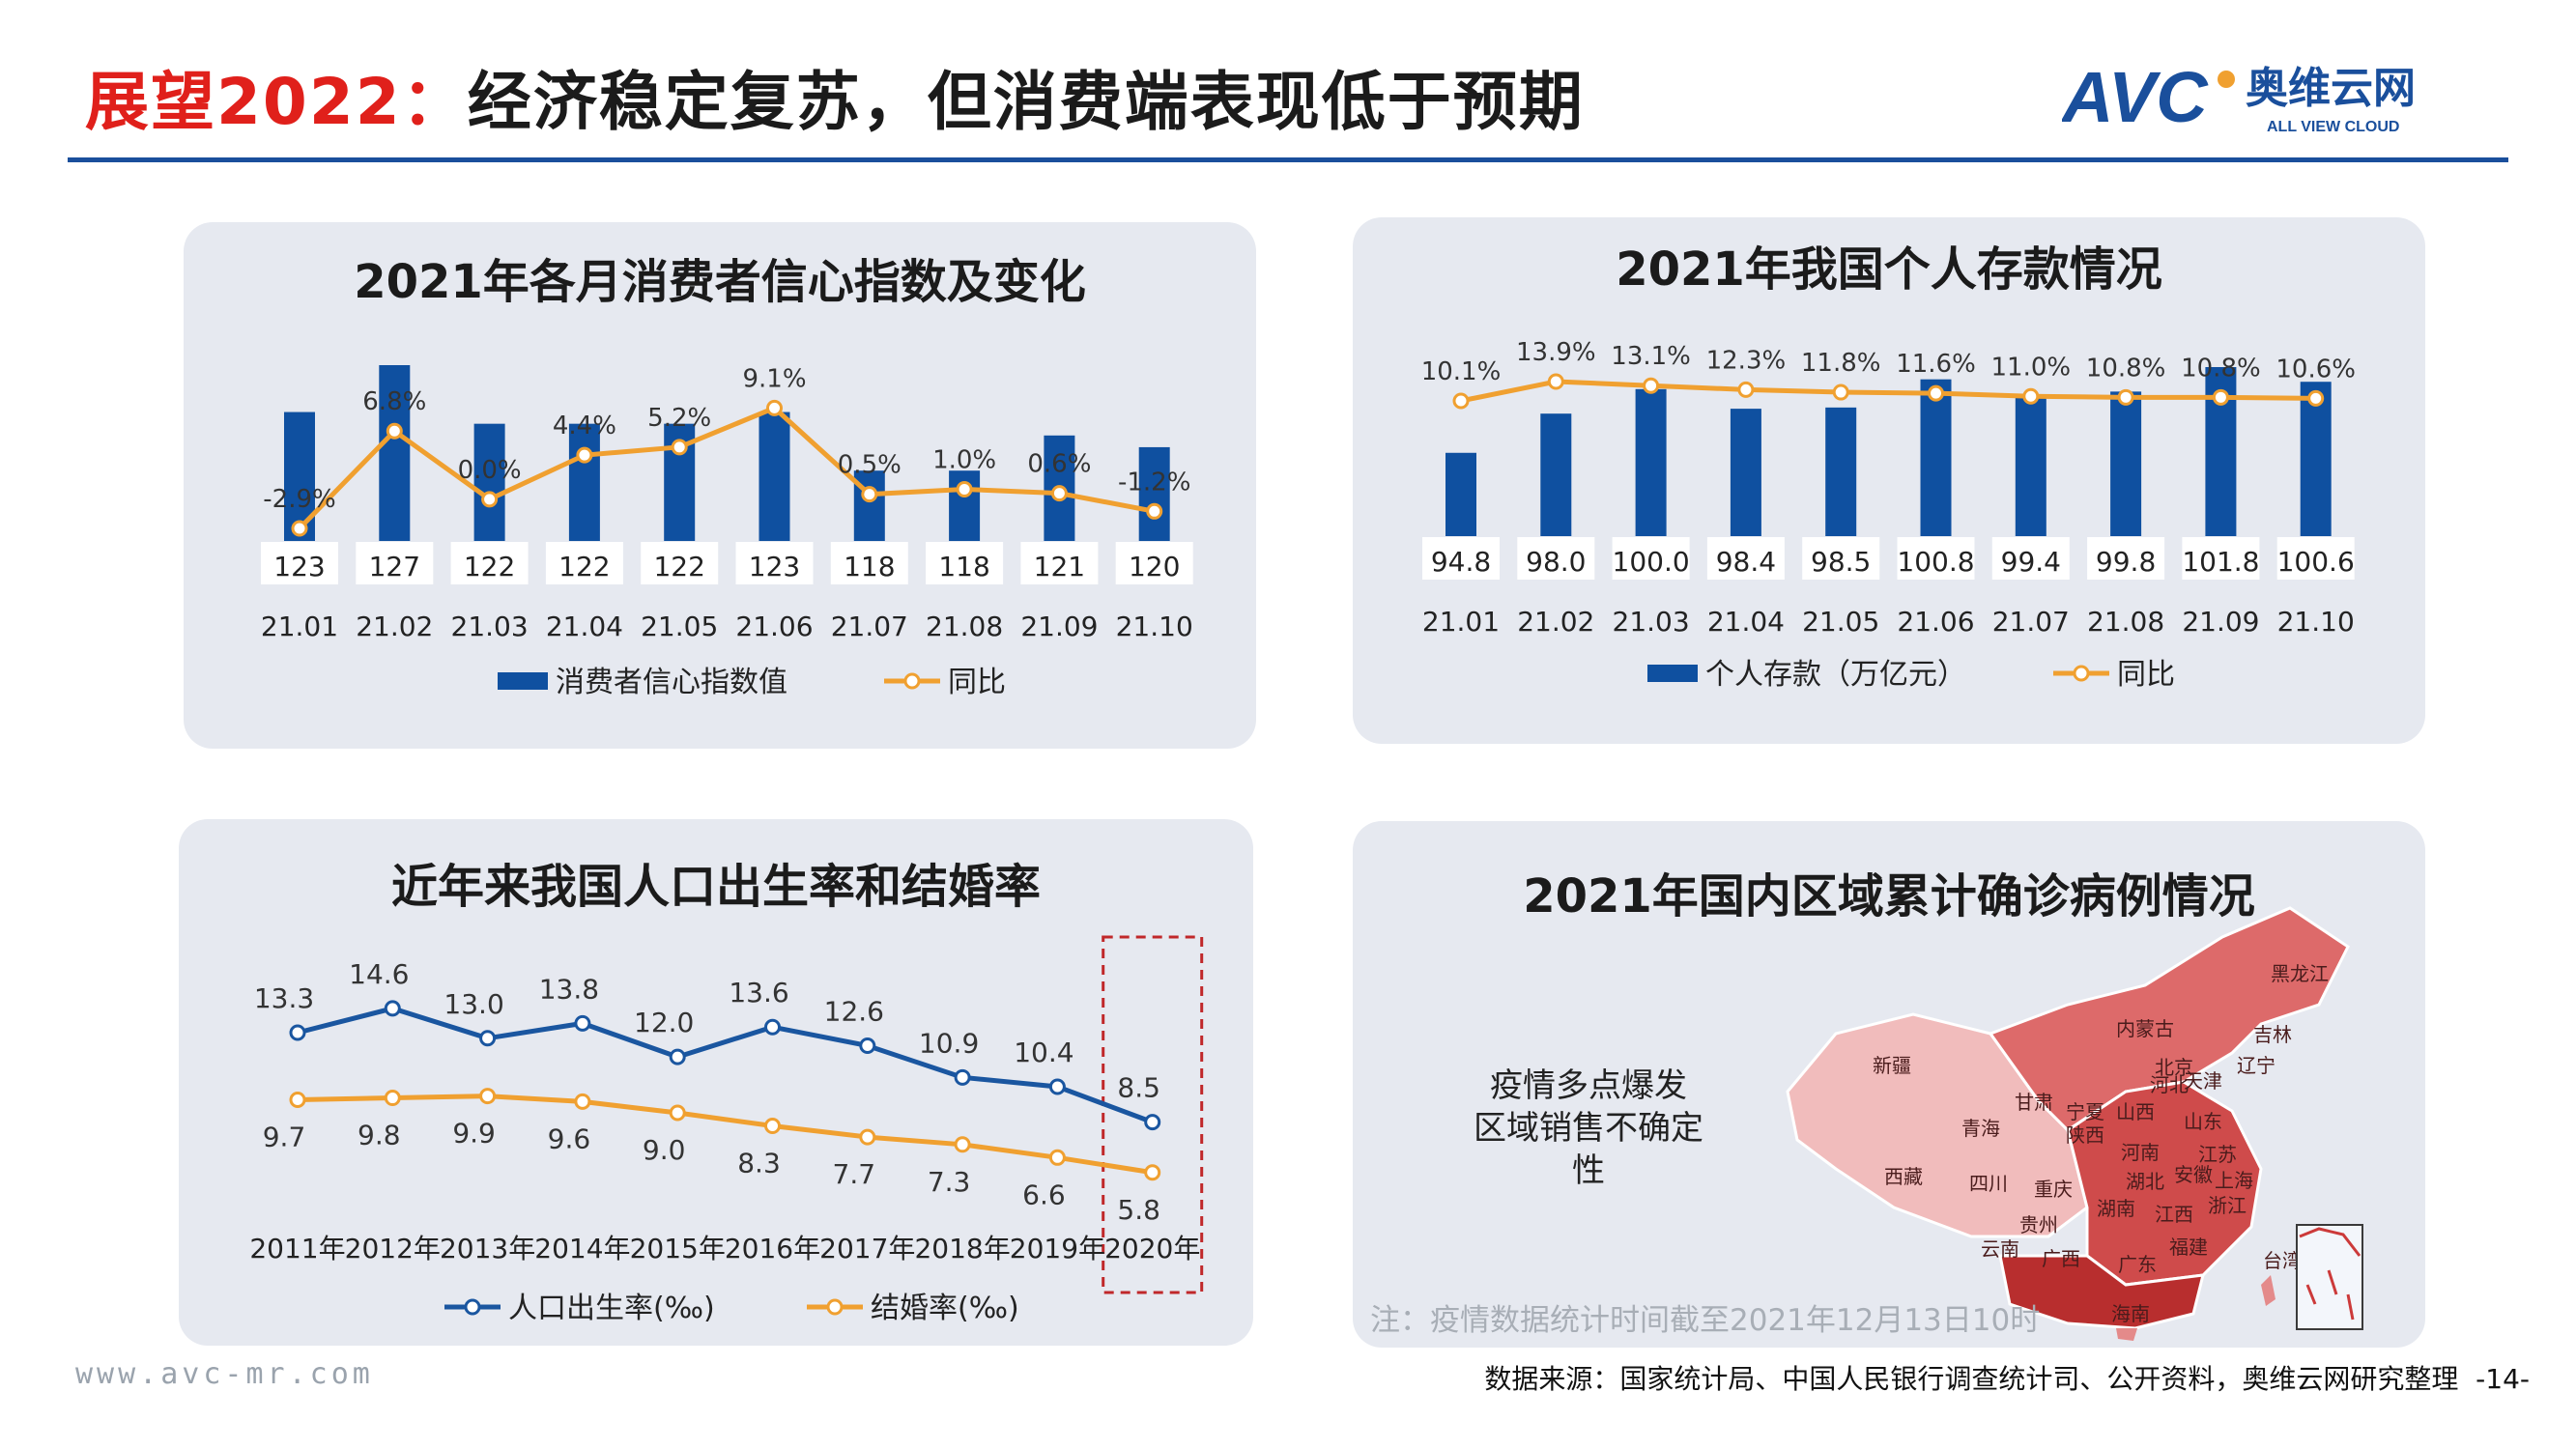  What do you see at coordinates (612, 1308) in the screenshot?
I see `legend-birth-label: 人口出生率(‰)` at bounding box center [612, 1308].